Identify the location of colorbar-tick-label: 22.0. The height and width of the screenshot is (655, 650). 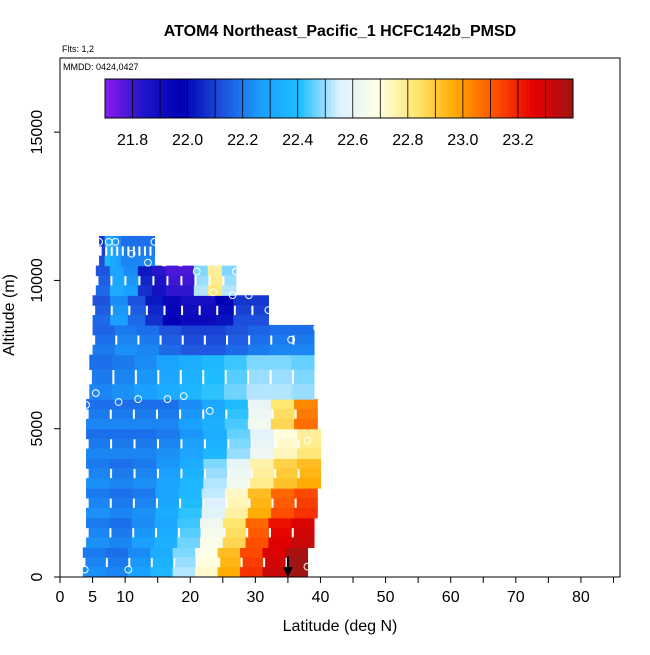
(187, 140).